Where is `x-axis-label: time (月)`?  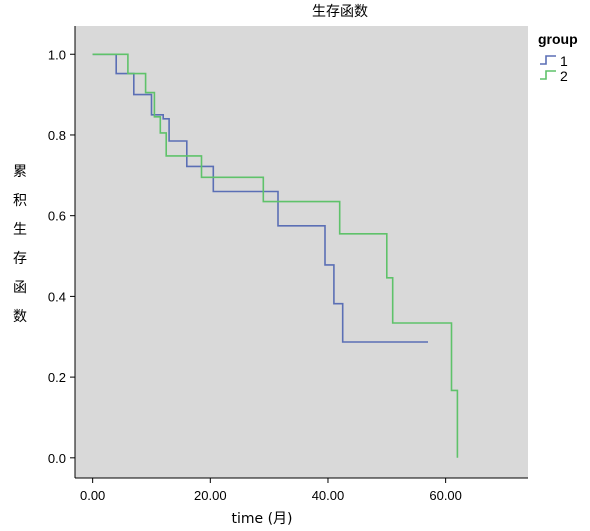 x-axis-label: time (月) is located at coordinates (261, 519).